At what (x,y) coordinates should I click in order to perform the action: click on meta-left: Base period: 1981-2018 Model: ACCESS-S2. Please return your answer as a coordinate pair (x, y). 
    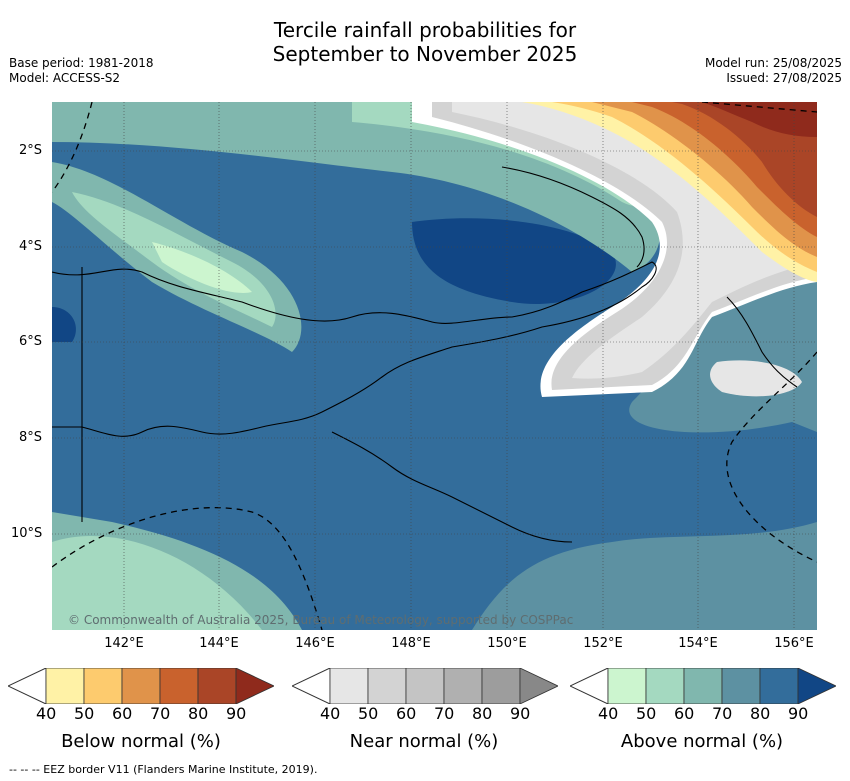
    Looking at the image, I should click on (81, 71).